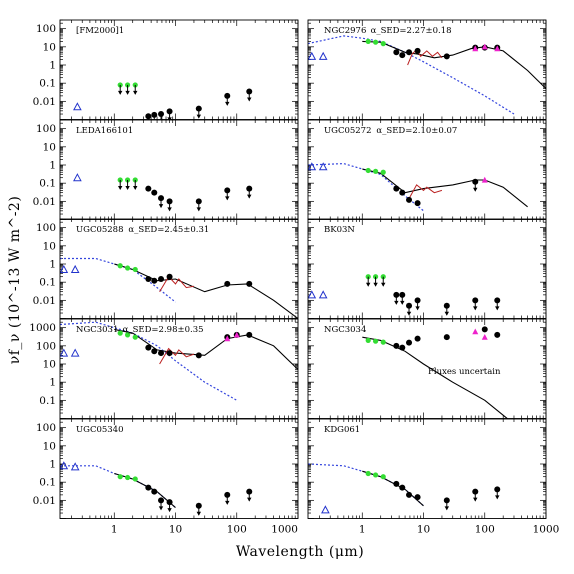 The height and width of the screenshot is (574, 574). Describe the element at coordinates (97, 330) in the screenshot. I see `panel-label: NGC3031` at that location.